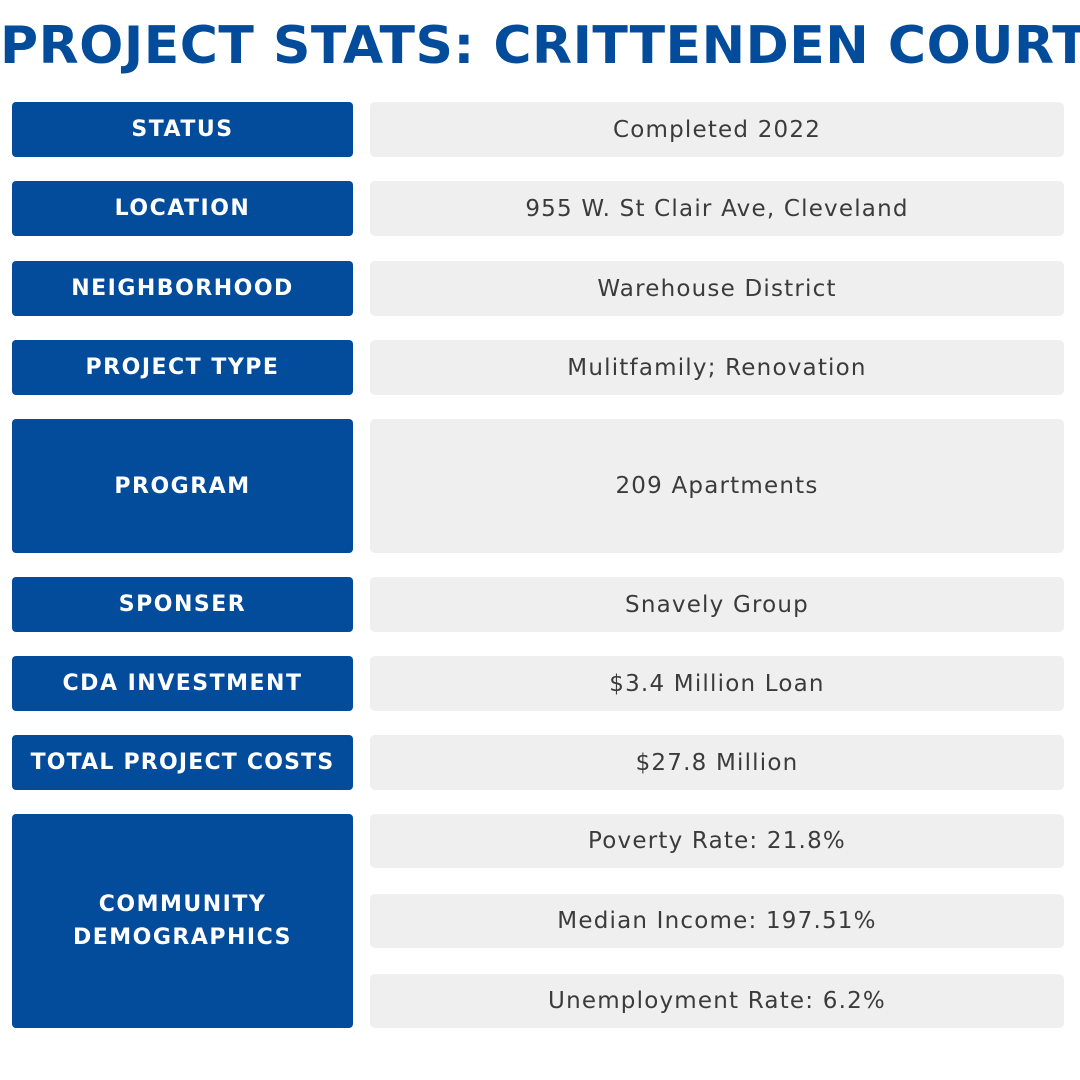 Image resolution: width=1080 pixels, height=1080 pixels. What do you see at coordinates (717, 604) in the screenshot?
I see `sponsor-value: Snavely Group` at bounding box center [717, 604].